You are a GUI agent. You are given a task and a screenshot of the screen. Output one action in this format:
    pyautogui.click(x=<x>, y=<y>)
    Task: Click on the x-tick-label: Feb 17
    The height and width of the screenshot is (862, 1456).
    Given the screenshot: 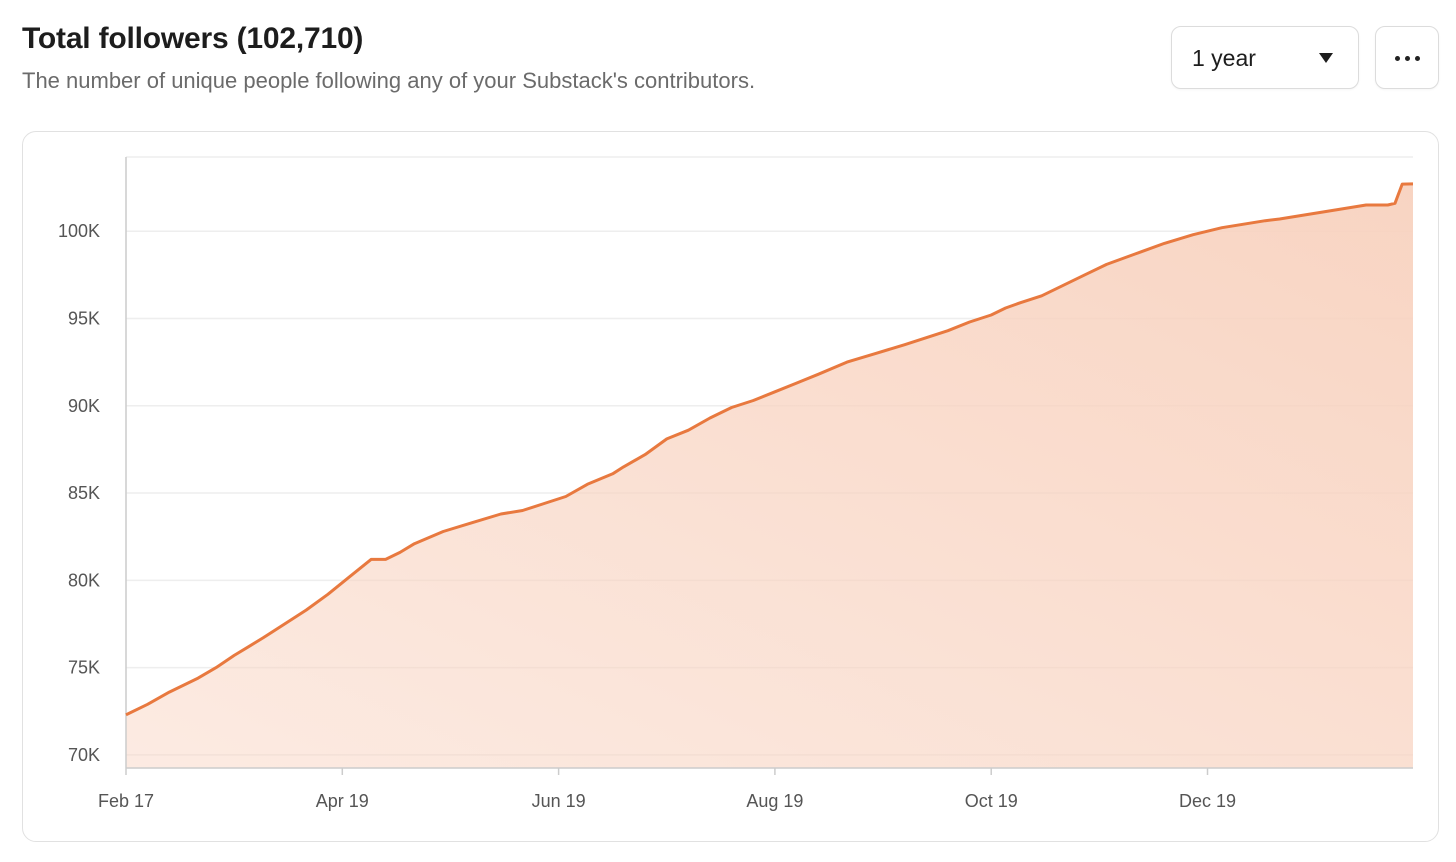 What is the action you would take?
    pyautogui.click(x=126, y=801)
    